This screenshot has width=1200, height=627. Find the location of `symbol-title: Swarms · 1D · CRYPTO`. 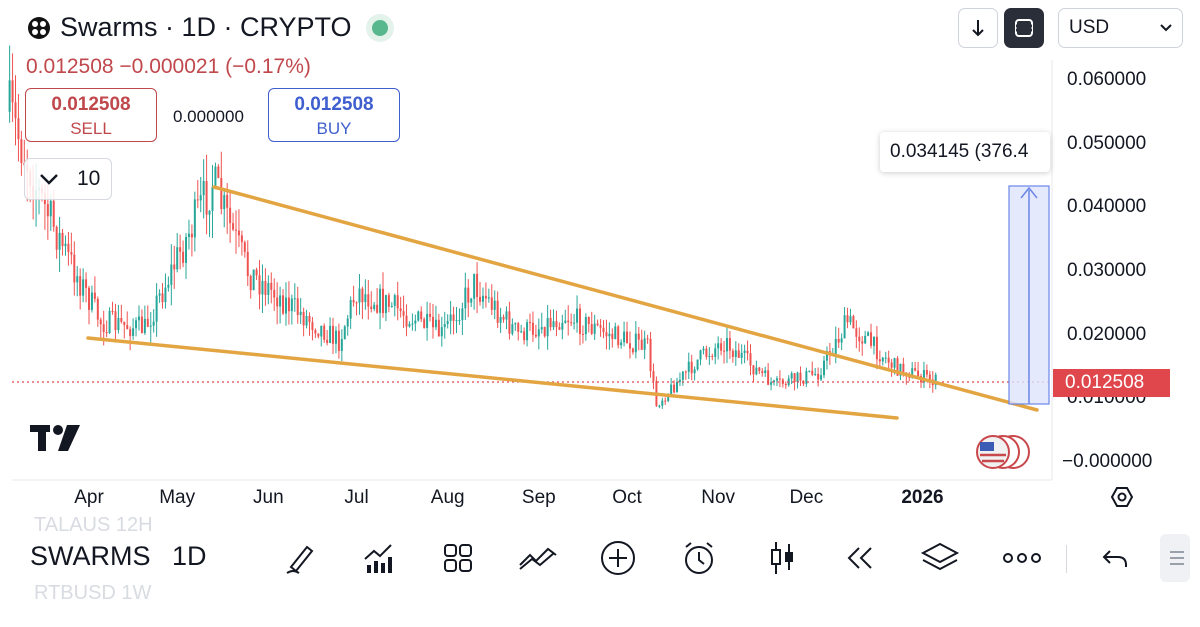

symbol-title: Swarms · 1D · CRYPTO is located at coordinates (206, 27).